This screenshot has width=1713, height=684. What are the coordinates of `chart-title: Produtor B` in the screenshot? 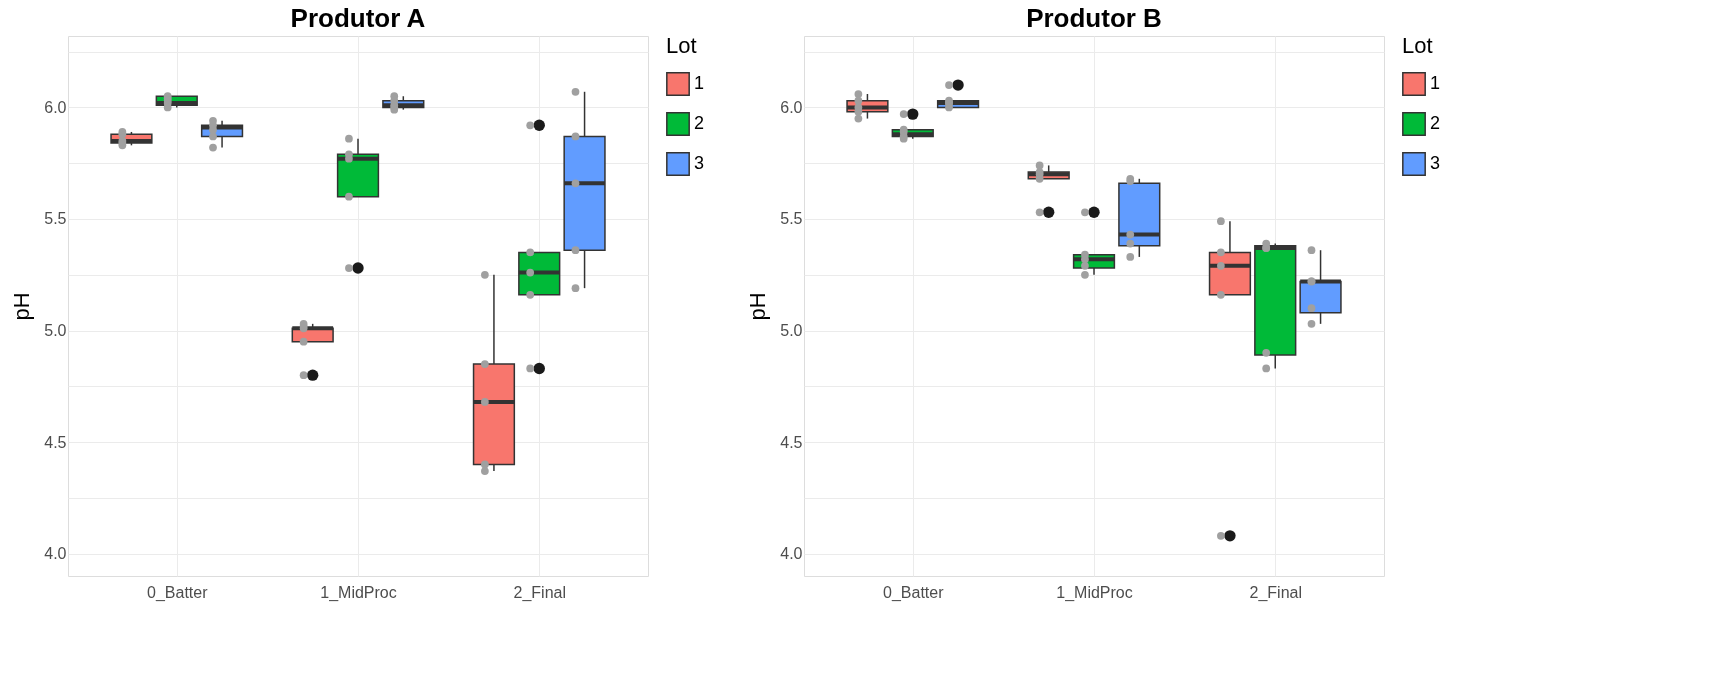 It's located at (1094, 18).